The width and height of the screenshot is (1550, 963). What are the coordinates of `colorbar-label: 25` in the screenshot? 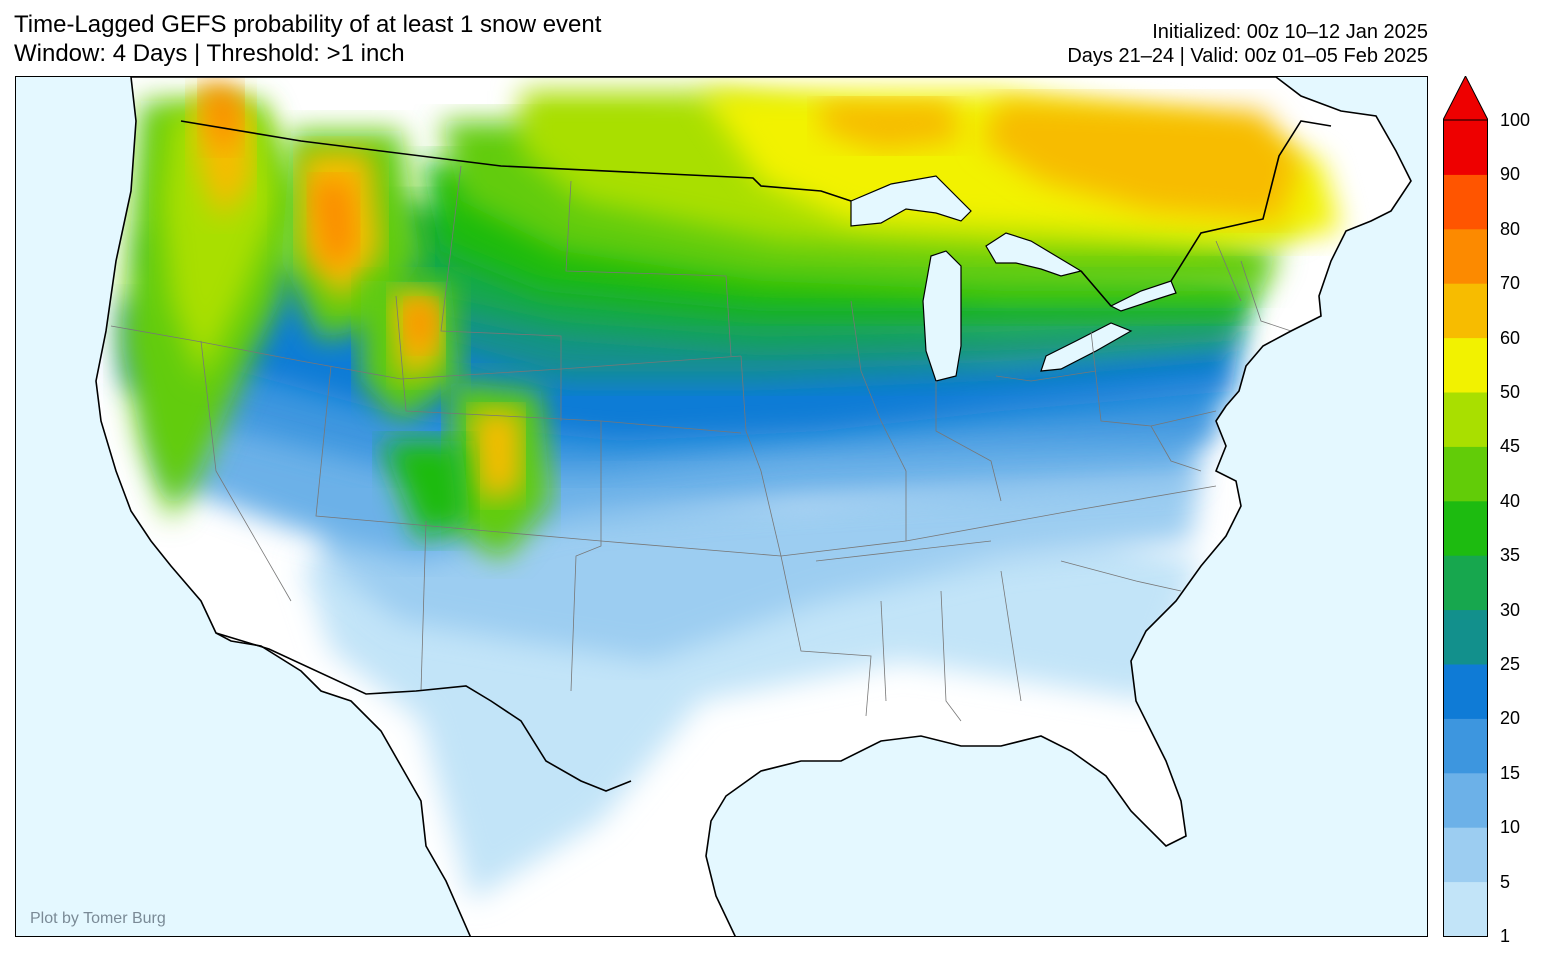 It's located at (1510, 664).